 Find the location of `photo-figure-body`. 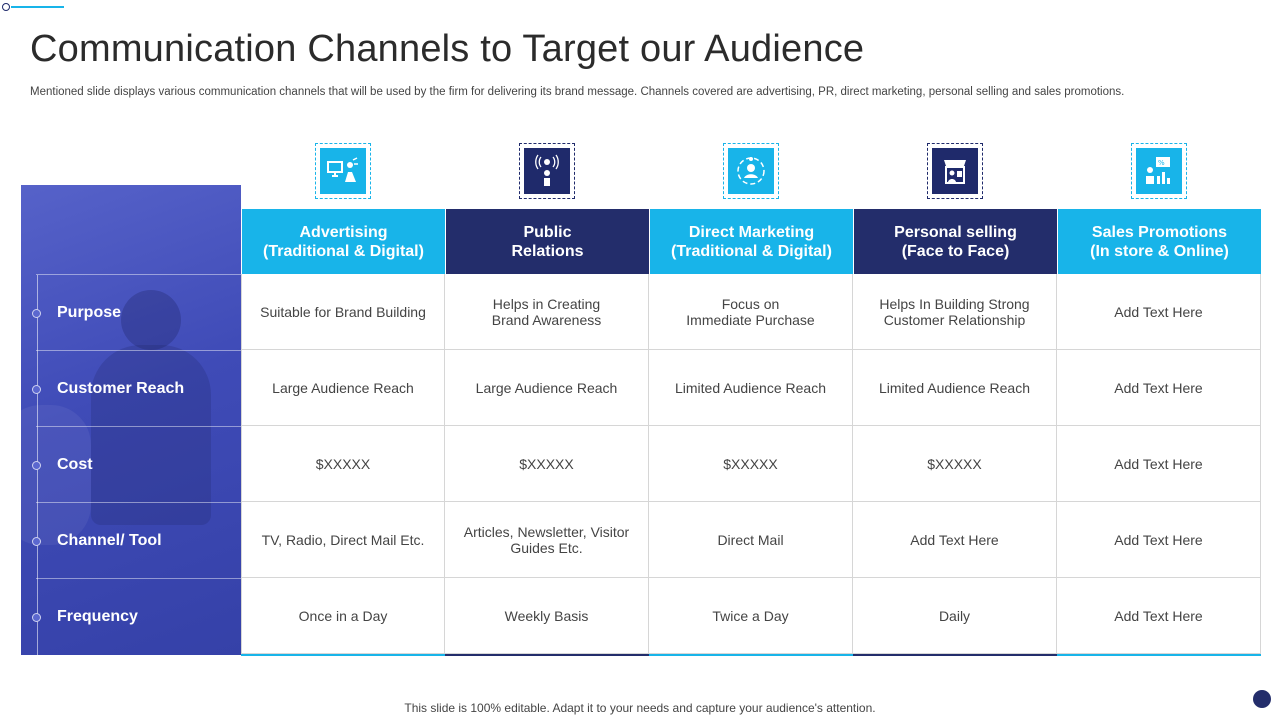

photo-figure-body is located at coordinates (151, 435).